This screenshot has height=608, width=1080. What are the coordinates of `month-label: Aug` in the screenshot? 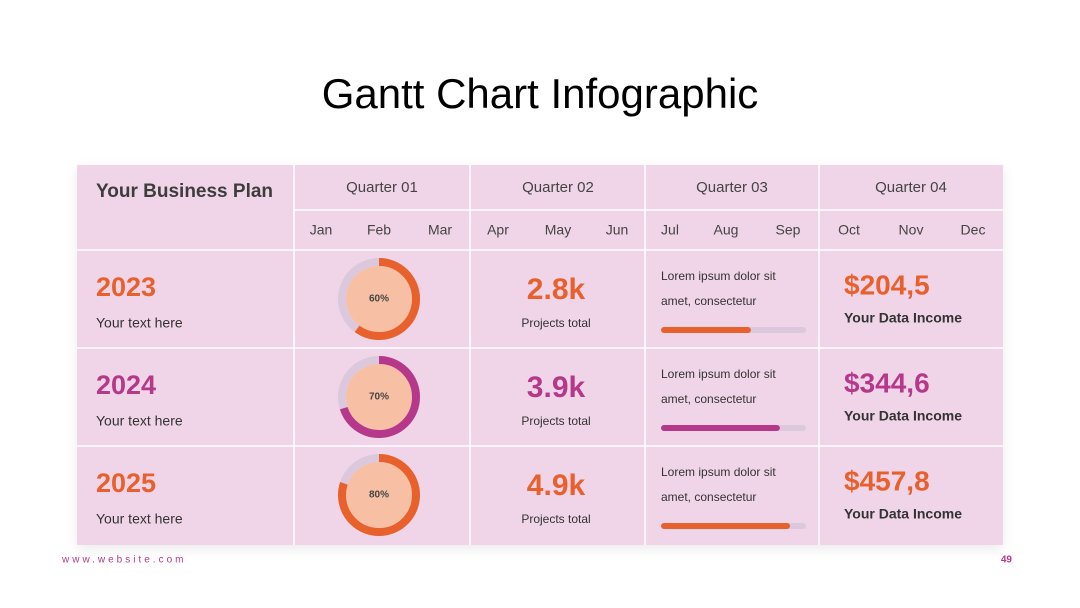 It's located at (726, 230).